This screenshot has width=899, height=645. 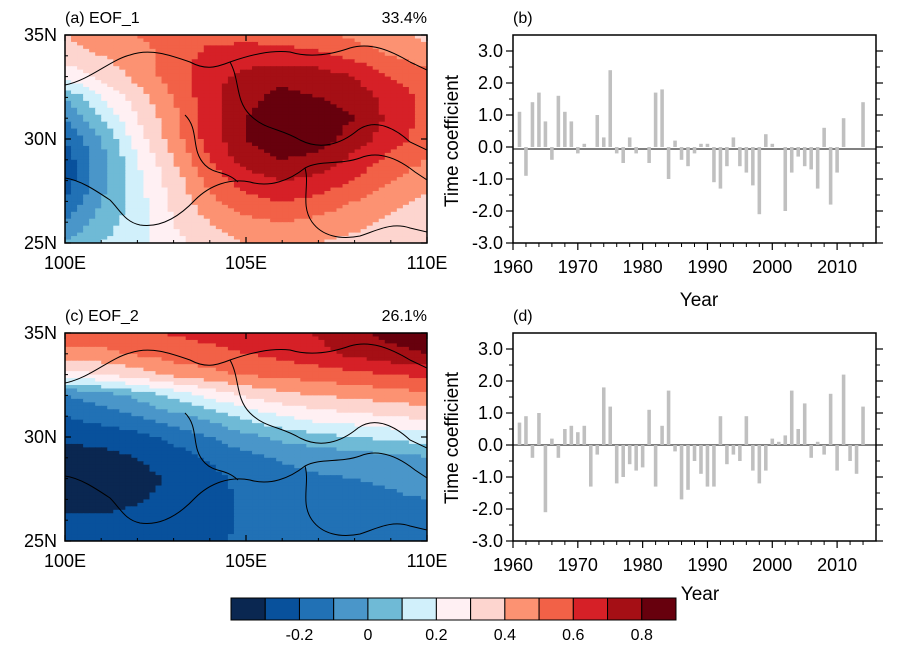 What do you see at coordinates (837, 267) in the screenshot?
I see `x-tick-label: 2010` at bounding box center [837, 267].